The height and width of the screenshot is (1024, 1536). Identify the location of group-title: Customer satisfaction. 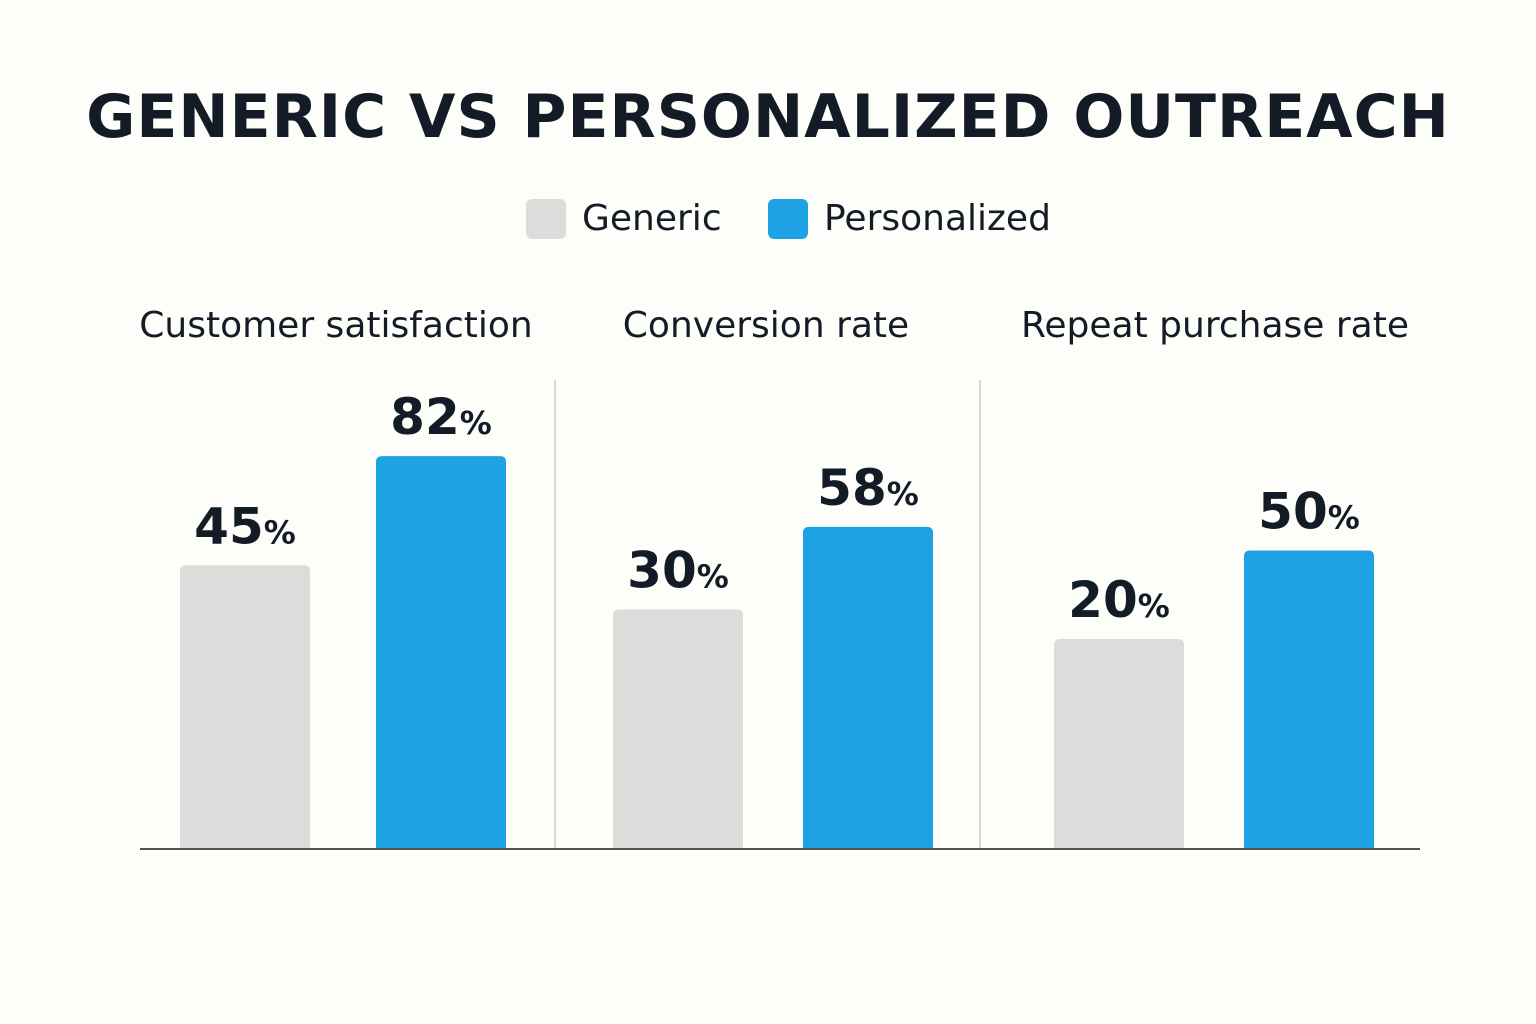
(336, 325).